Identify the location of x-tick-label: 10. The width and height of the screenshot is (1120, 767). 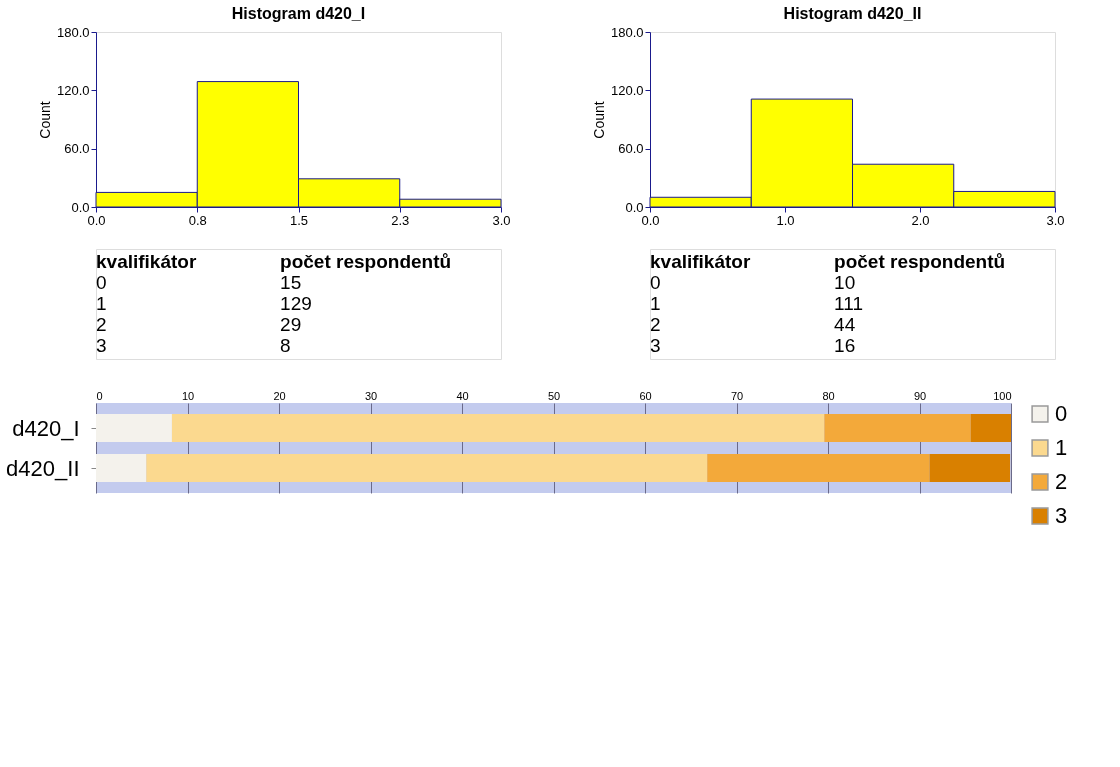
(188, 395).